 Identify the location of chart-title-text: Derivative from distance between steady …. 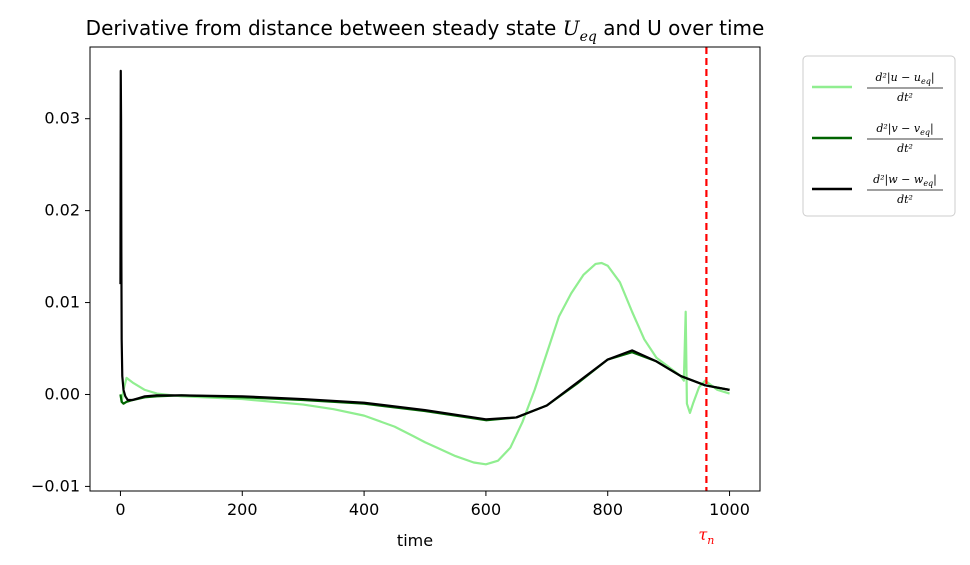
(425, 30).